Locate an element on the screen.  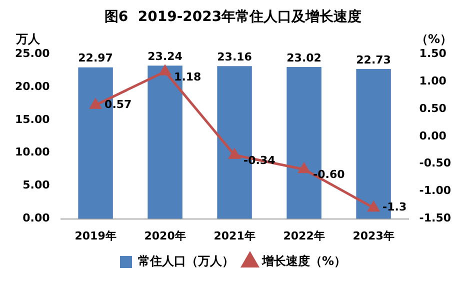
y2-tick-label: -1.00 is located at coordinates (435, 191).